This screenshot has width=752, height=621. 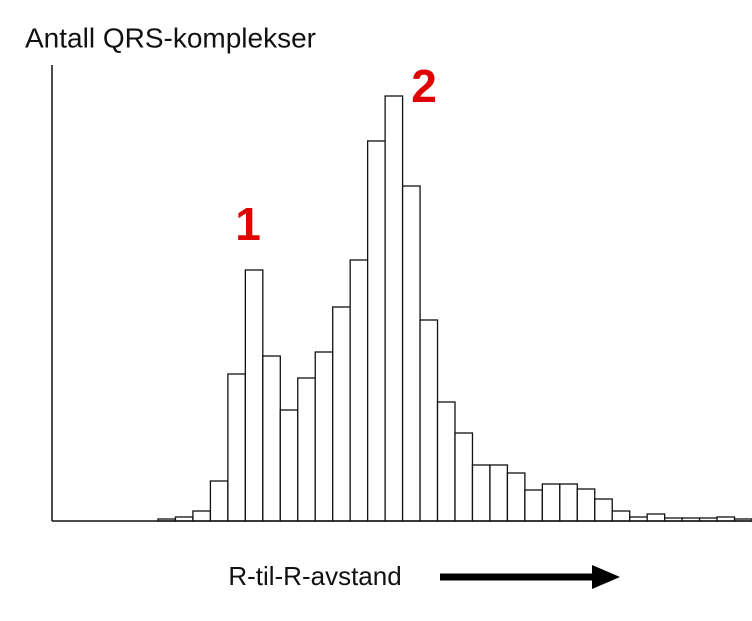 What do you see at coordinates (248, 224) in the screenshot?
I see `annotation: 1` at bounding box center [248, 224].